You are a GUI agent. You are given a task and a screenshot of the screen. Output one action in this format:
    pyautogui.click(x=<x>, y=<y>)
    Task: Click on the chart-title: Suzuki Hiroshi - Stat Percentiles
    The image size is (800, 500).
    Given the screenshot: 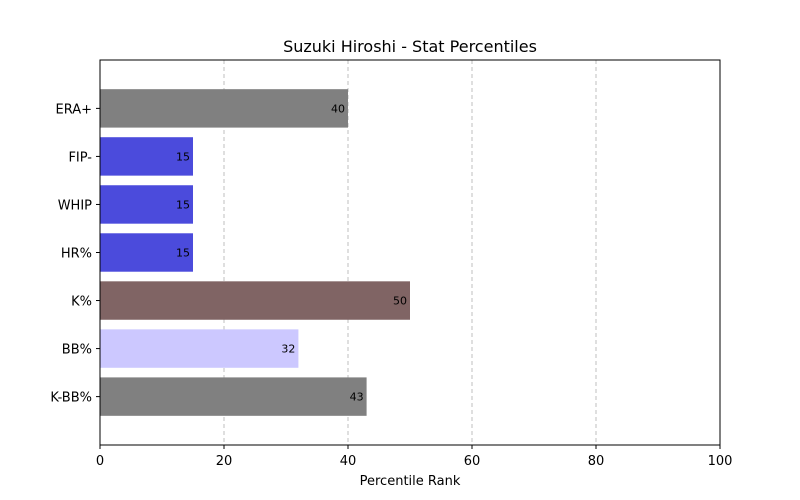 What is the action you would take?
    pyautogui.click(x=410, y=46)
    